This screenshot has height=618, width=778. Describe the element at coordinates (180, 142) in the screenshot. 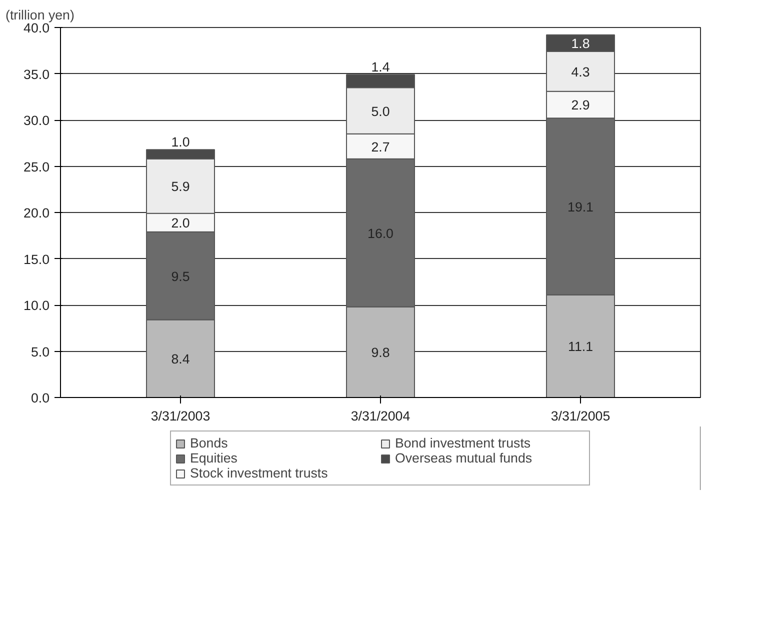

I see `data-label: 1.0` at that location.